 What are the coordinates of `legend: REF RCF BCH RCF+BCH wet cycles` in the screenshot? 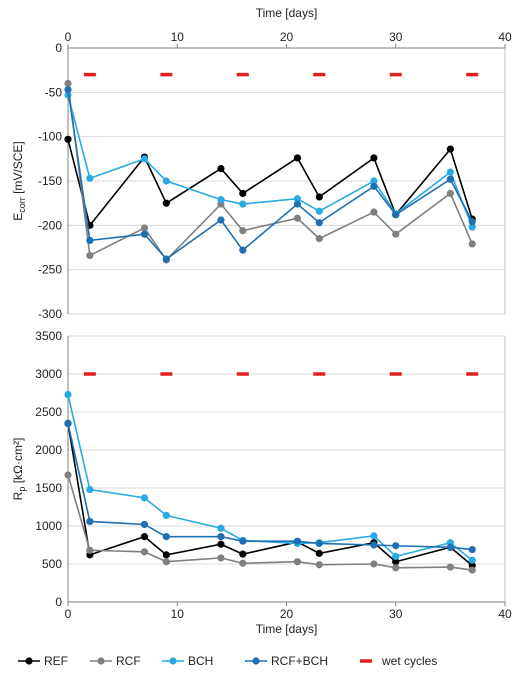 It's located at (227, 661).